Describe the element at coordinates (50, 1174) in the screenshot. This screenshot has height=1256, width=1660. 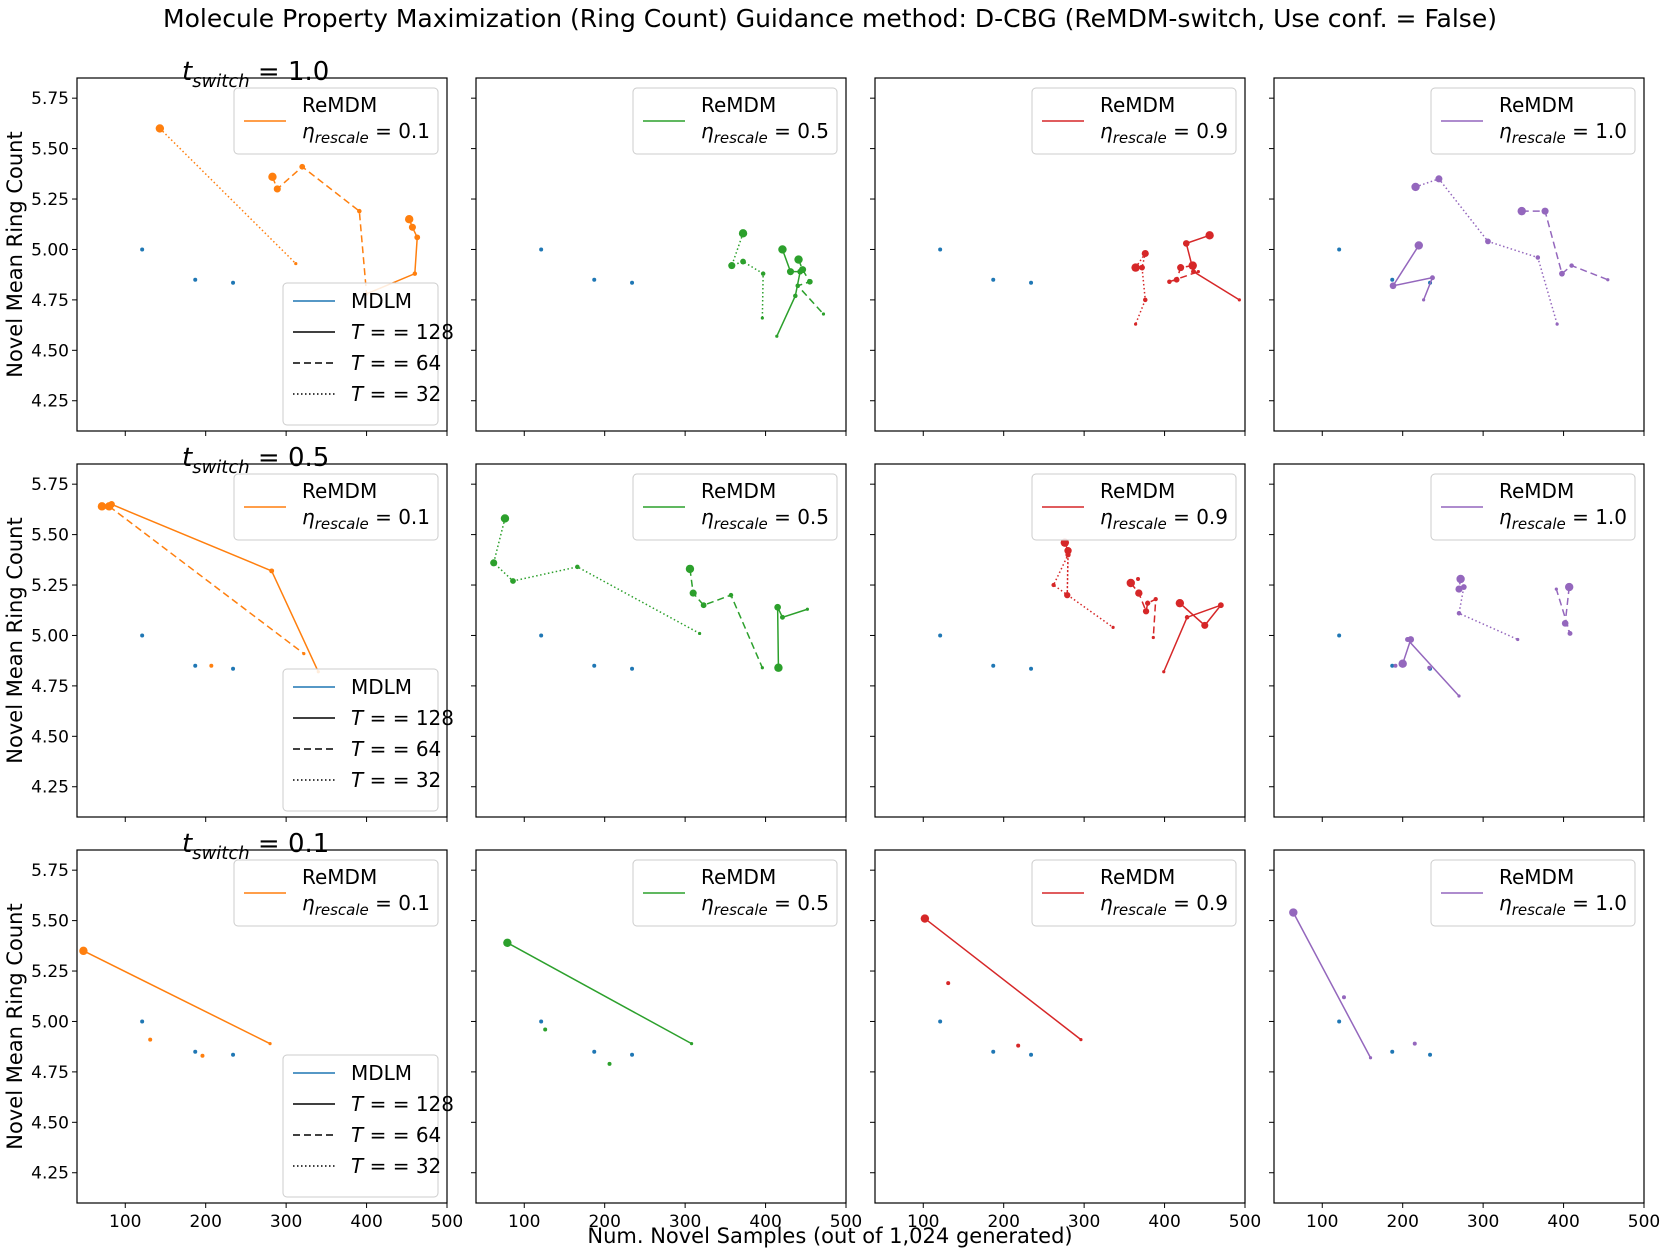
I see `y-tick-label: 4.25` at that location.